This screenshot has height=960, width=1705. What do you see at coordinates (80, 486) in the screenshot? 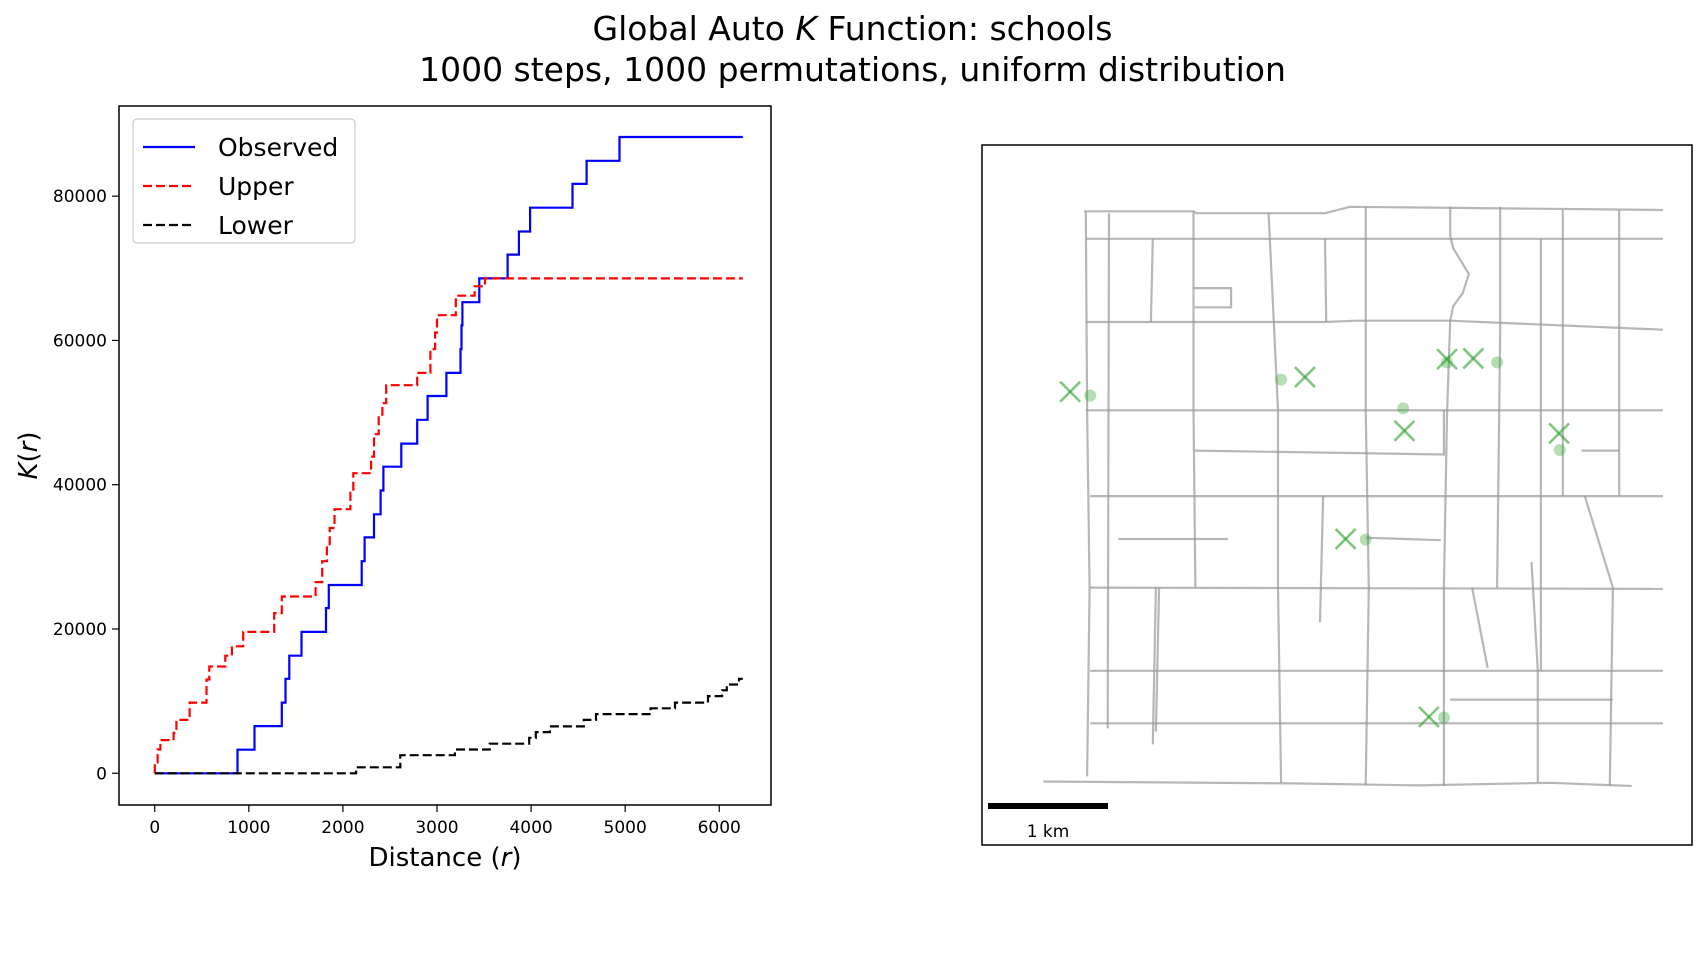
I see `y-tick-label: 40000` at bounding box center [80, 486].